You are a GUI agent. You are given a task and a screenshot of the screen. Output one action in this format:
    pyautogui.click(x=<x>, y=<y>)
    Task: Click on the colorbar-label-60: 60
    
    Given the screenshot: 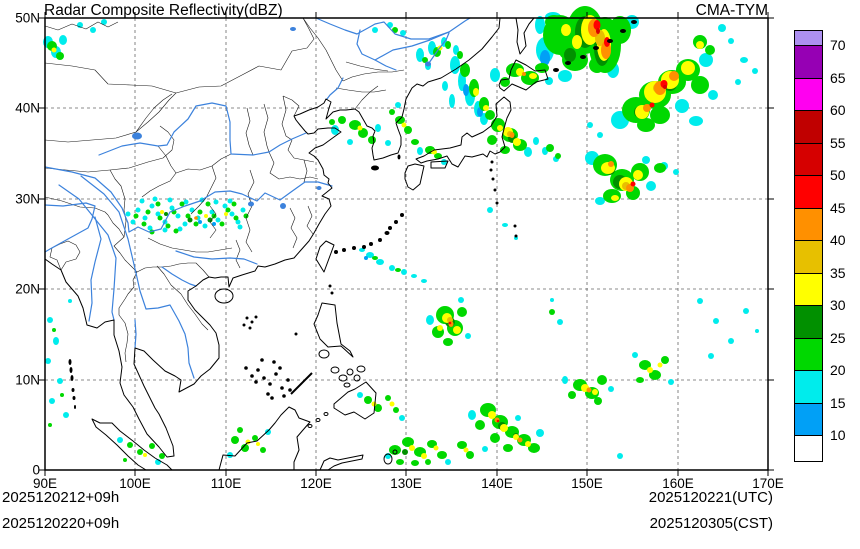 What is the action you would take?
    pyautogui.click(x=838, y=110)
    